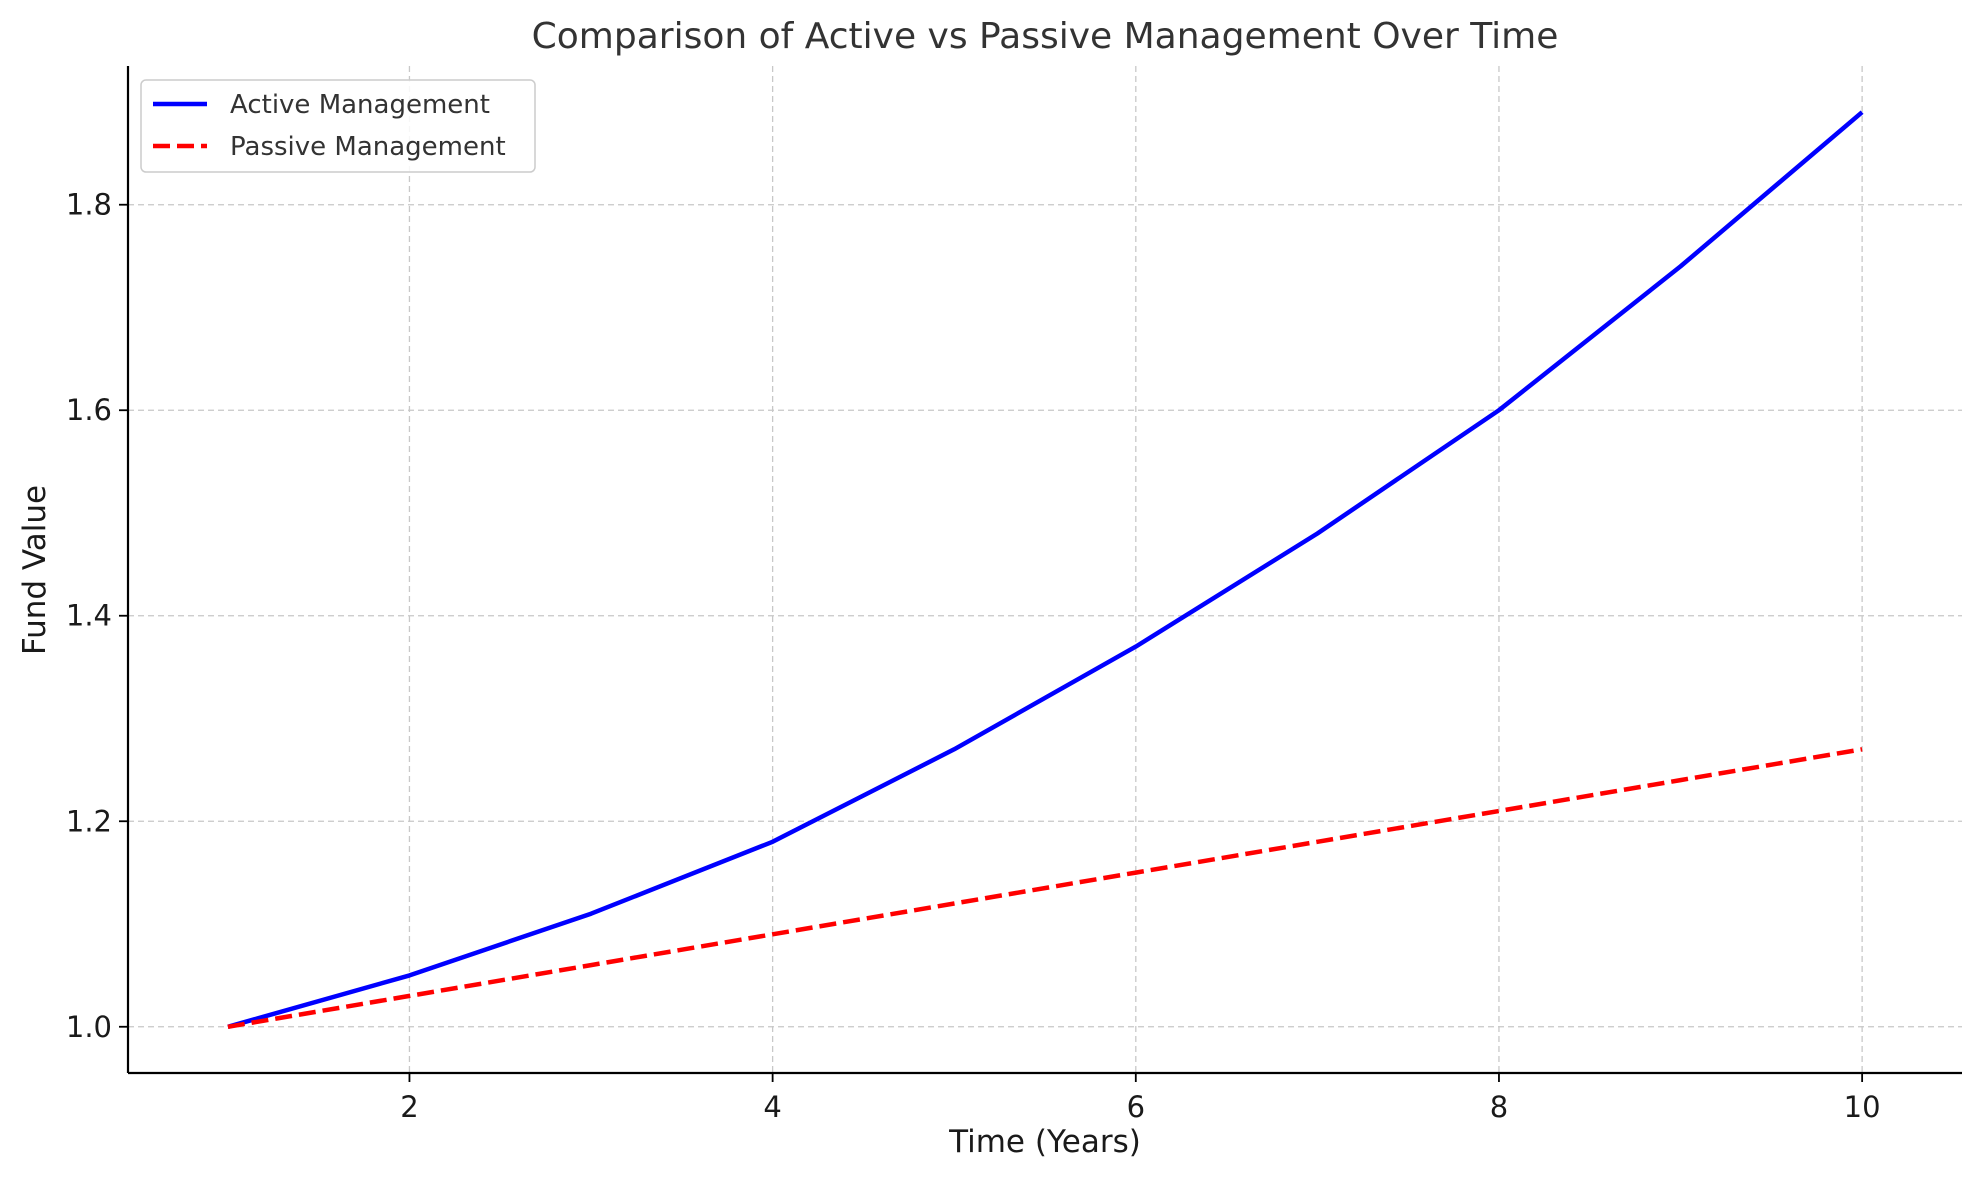 The image size is (1980, 1180). Describe the element at coordinates (368, 147) in the screenshot. I see `legend-label: Passive Management` at that location.